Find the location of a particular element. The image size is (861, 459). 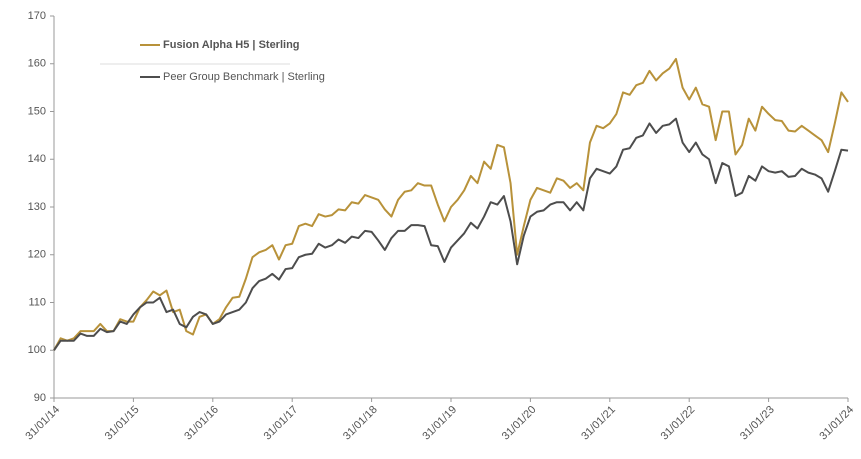

y-tick-label: 120 is located at coordinates (37, 255).